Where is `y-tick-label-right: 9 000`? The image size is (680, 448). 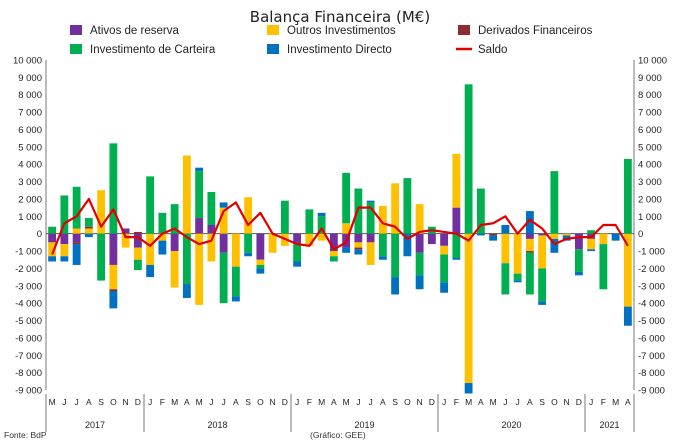 y-tick-label-right: 9 000 is located at coordinates (650, 78).